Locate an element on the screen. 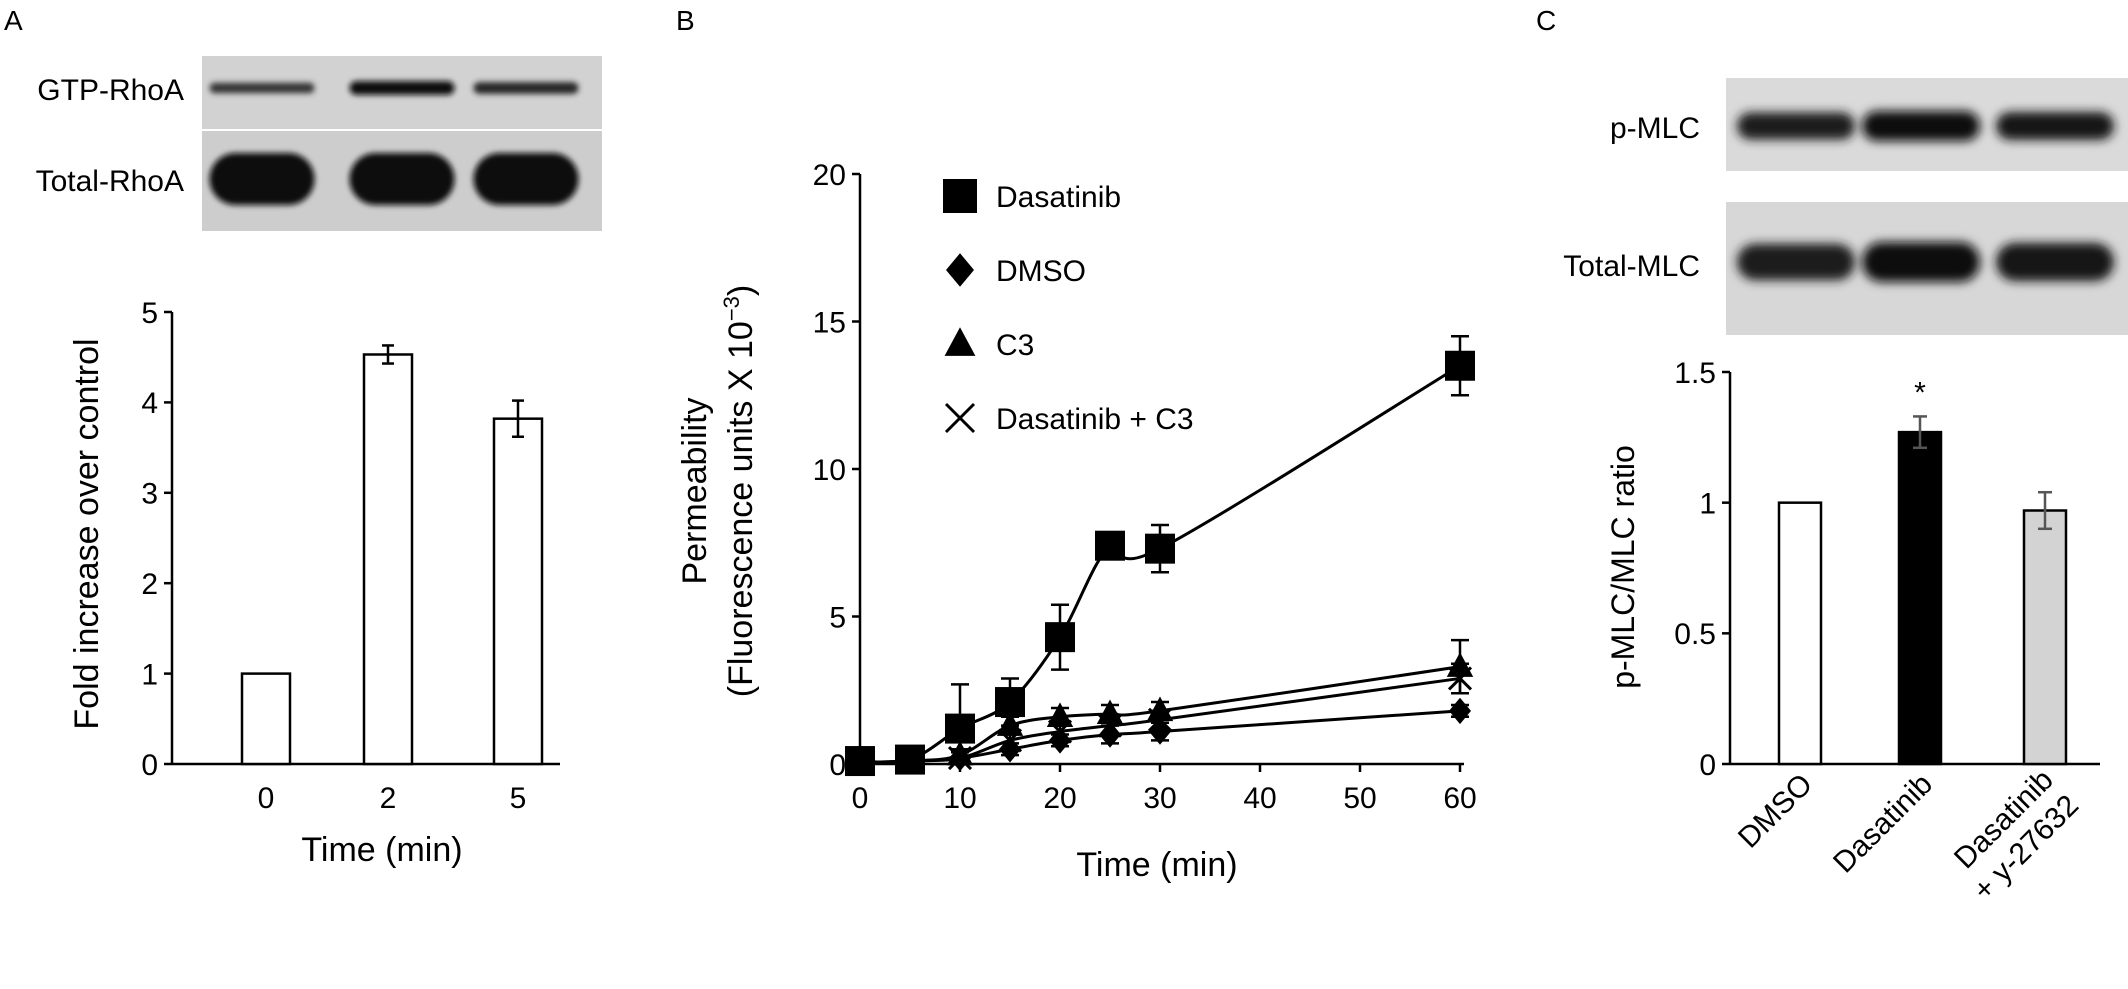 This screenshot has height=989, width=2128. chart-a-ylabel: Fold increase over control is located at coordinates (87, 533).